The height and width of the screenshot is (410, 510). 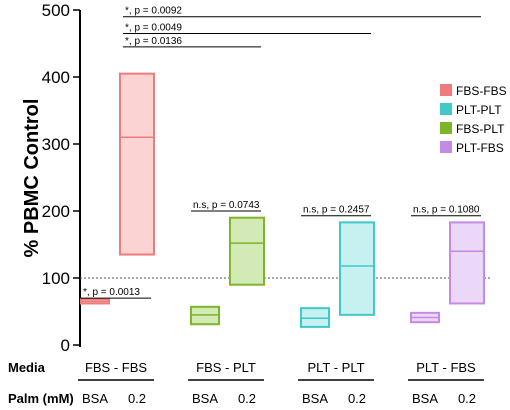 What do you see at coordinates (480, 129) in the screenshot?
I see `legend-label: FBS-PLT` at bounding box center [480, 129].